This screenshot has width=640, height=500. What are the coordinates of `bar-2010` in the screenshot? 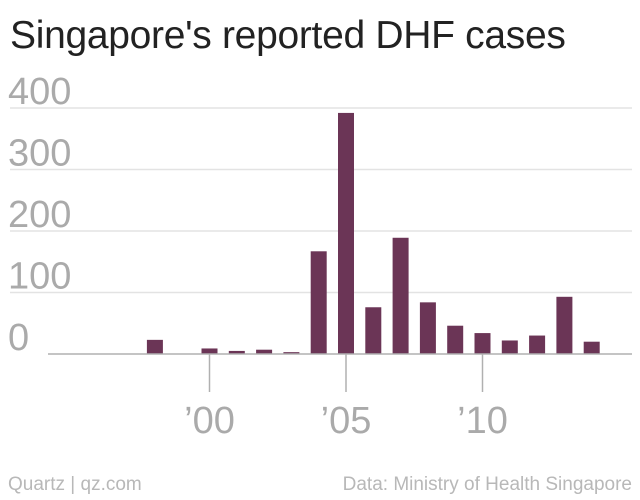 It's located at (482, 343).